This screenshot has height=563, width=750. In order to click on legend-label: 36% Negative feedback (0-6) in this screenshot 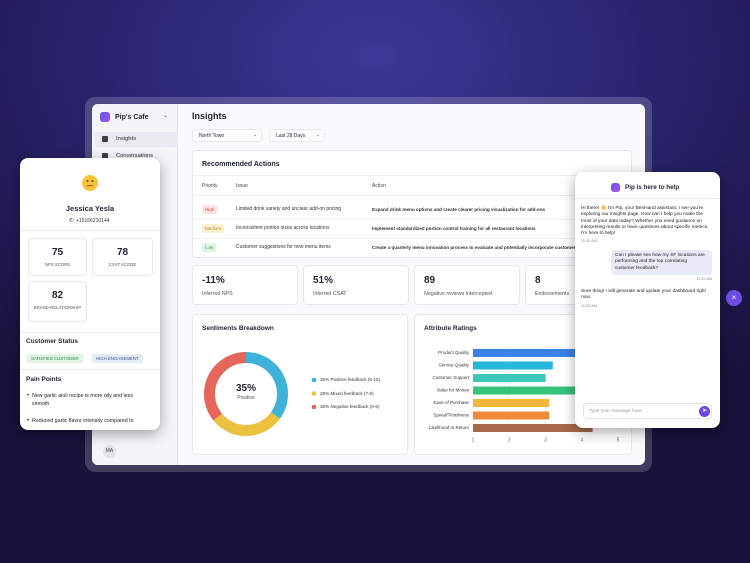, I will do `click(350, 406)`.